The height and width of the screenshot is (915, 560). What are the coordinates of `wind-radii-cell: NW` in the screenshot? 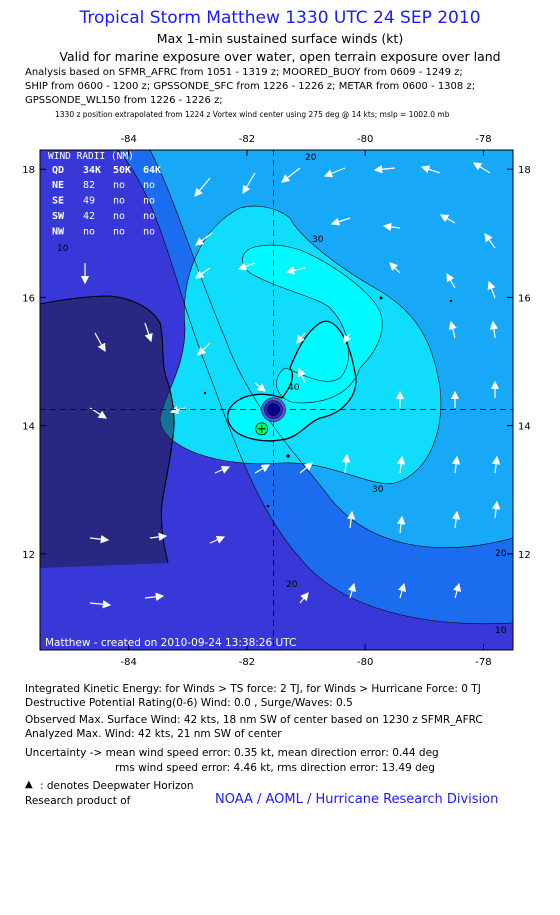 It's located at (58, 232).